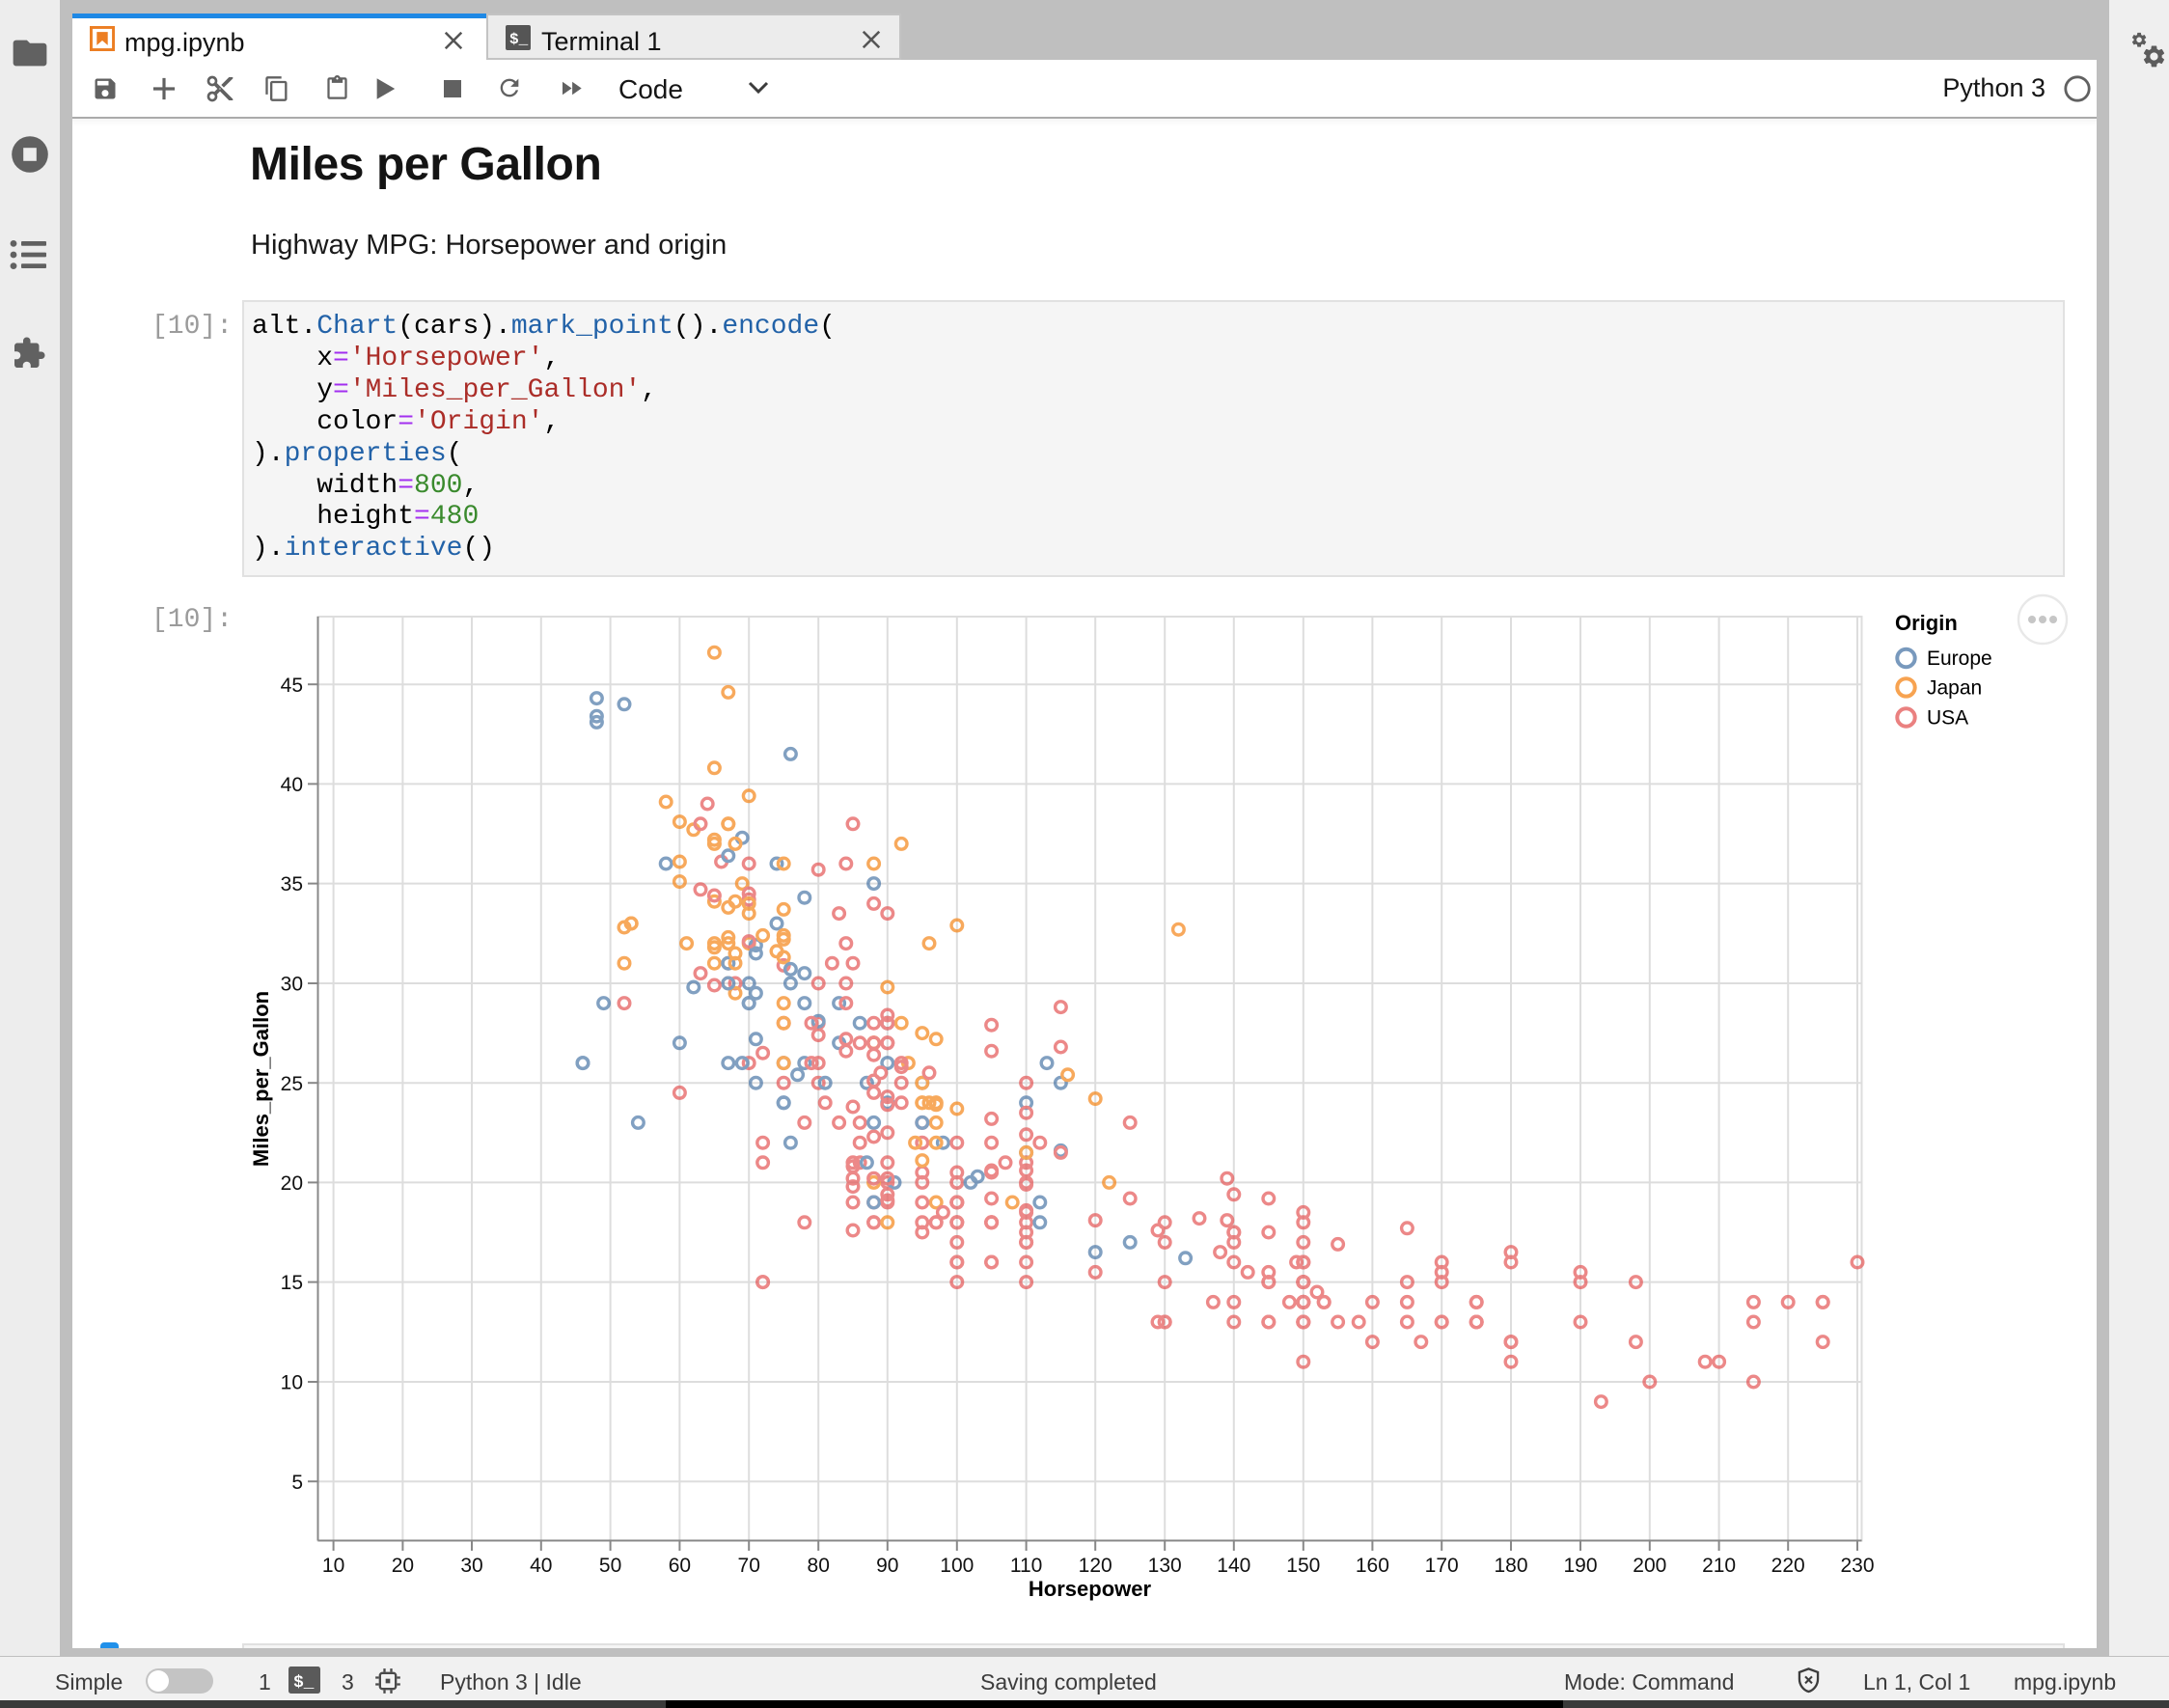  Describe the element at coordinates (261, 1079) in the screenshot. I see `svg-text: Miles_per_Gallon` at that location.